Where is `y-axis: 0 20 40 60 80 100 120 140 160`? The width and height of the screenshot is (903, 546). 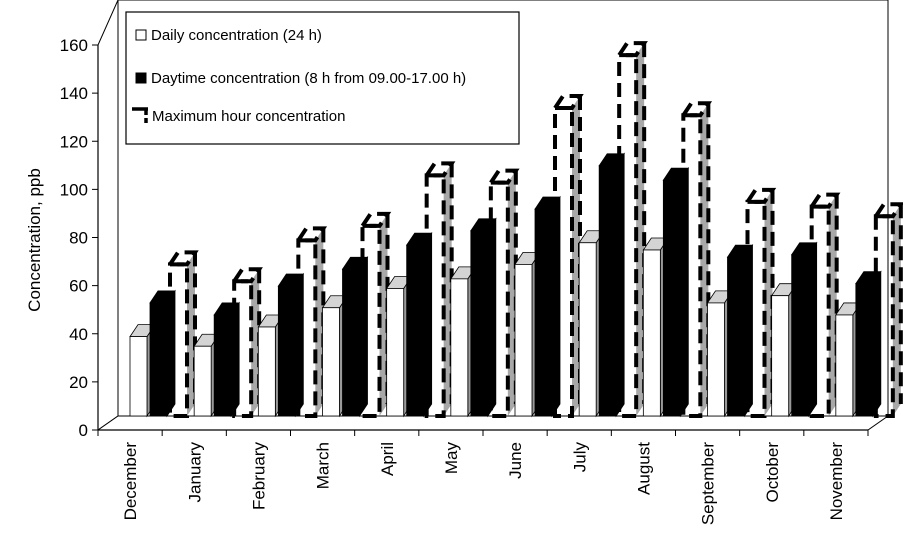
y-axis: 0 20 40 60 80 100 120 140 160 is located at coordinates (79, 238).